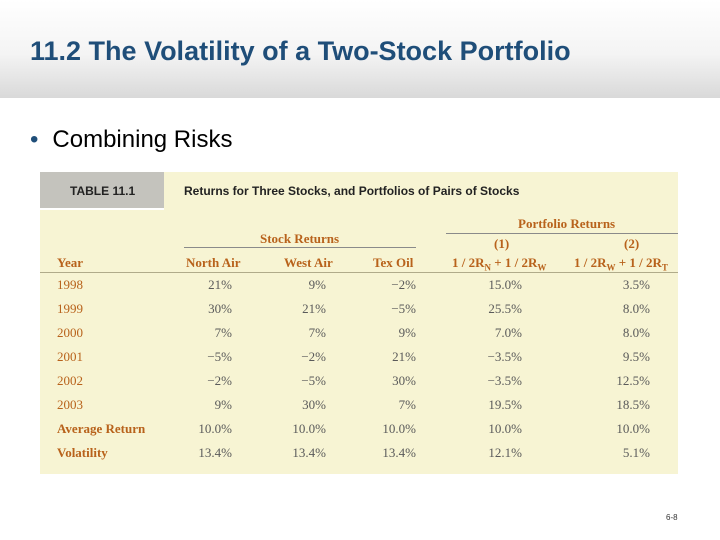 This screenshot has height=540, width=720. What do you see at coordinates (359, 284) in the screenshot?
I see `table-row: 1998 21% 9% −2% 15.0% 3.5%` at bounding box center [359, 284].